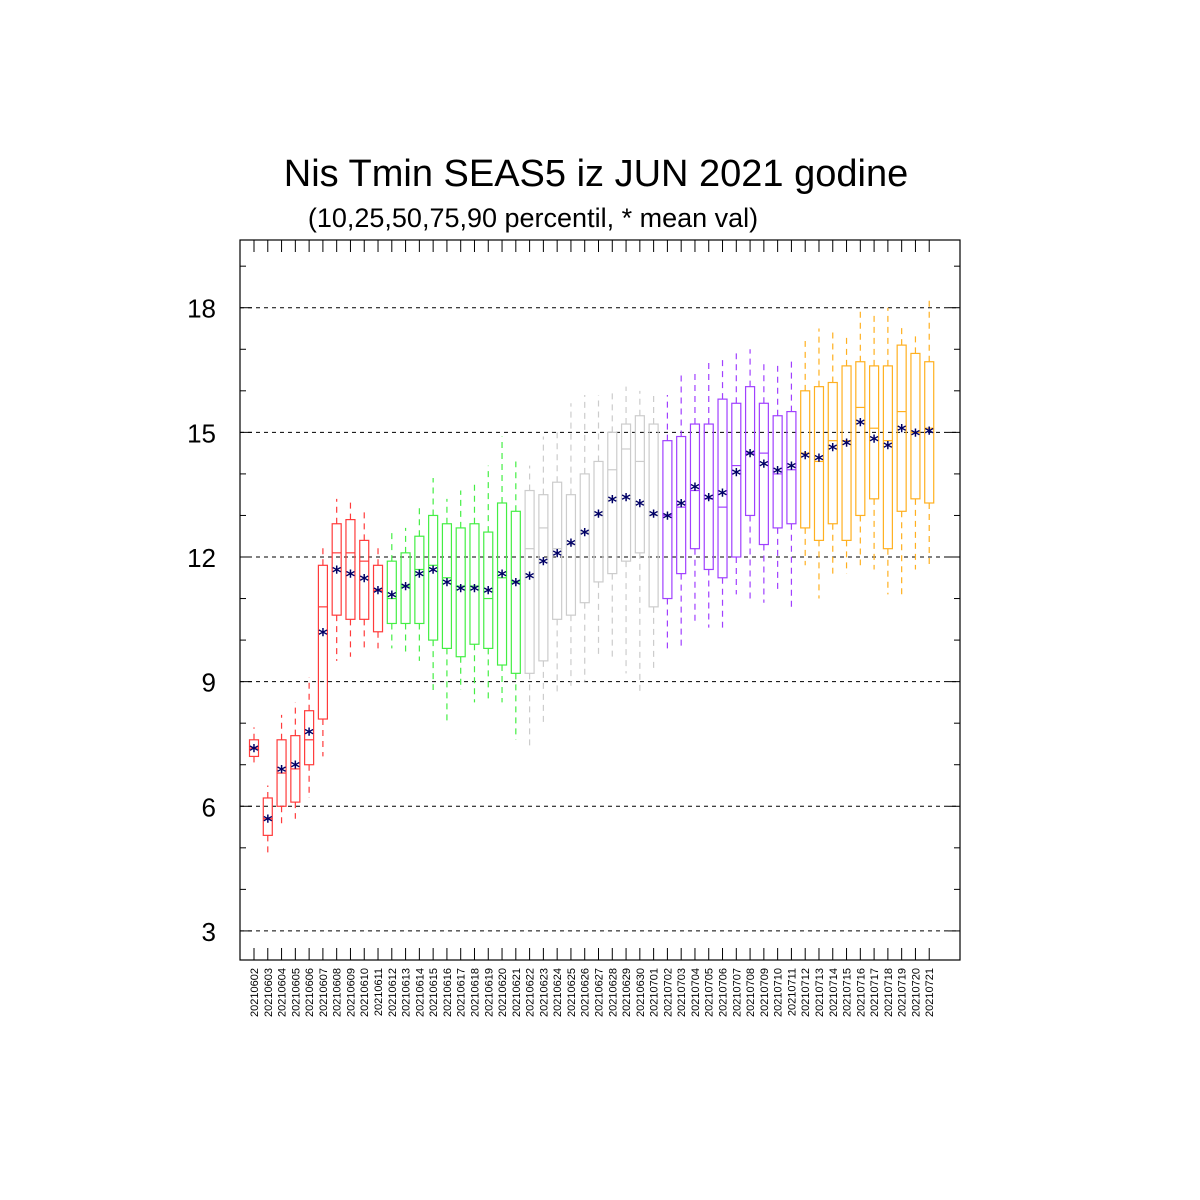 This screenshot has width=1200, height=1200. What do you see at coordinates (710, 992) in the screenshot?
I see `x-tick-label: 20210705` at bounding box center [710, 992].